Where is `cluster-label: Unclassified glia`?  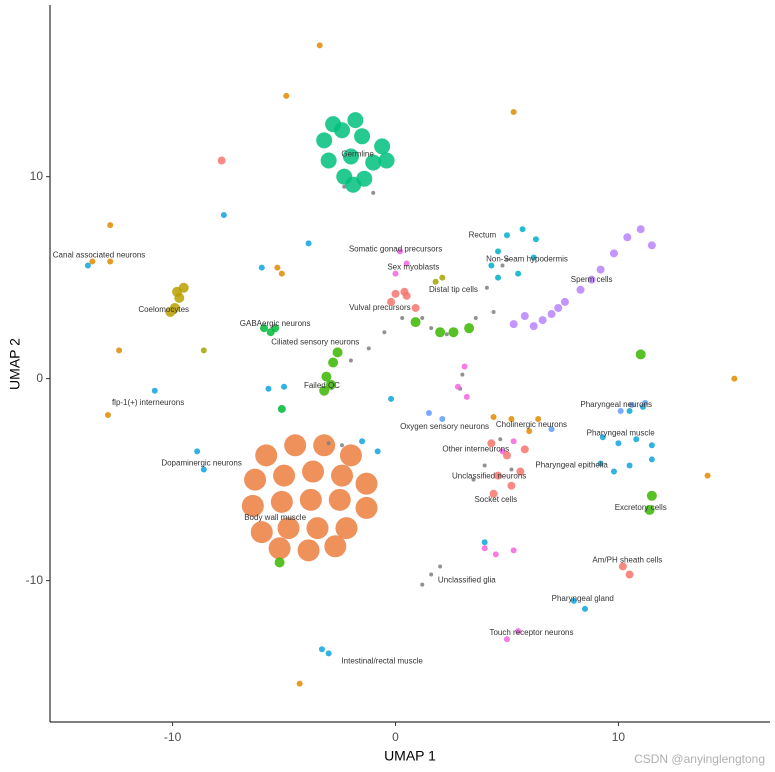 cluster-label: Unclassified glia is located at coordinates (467, 580).